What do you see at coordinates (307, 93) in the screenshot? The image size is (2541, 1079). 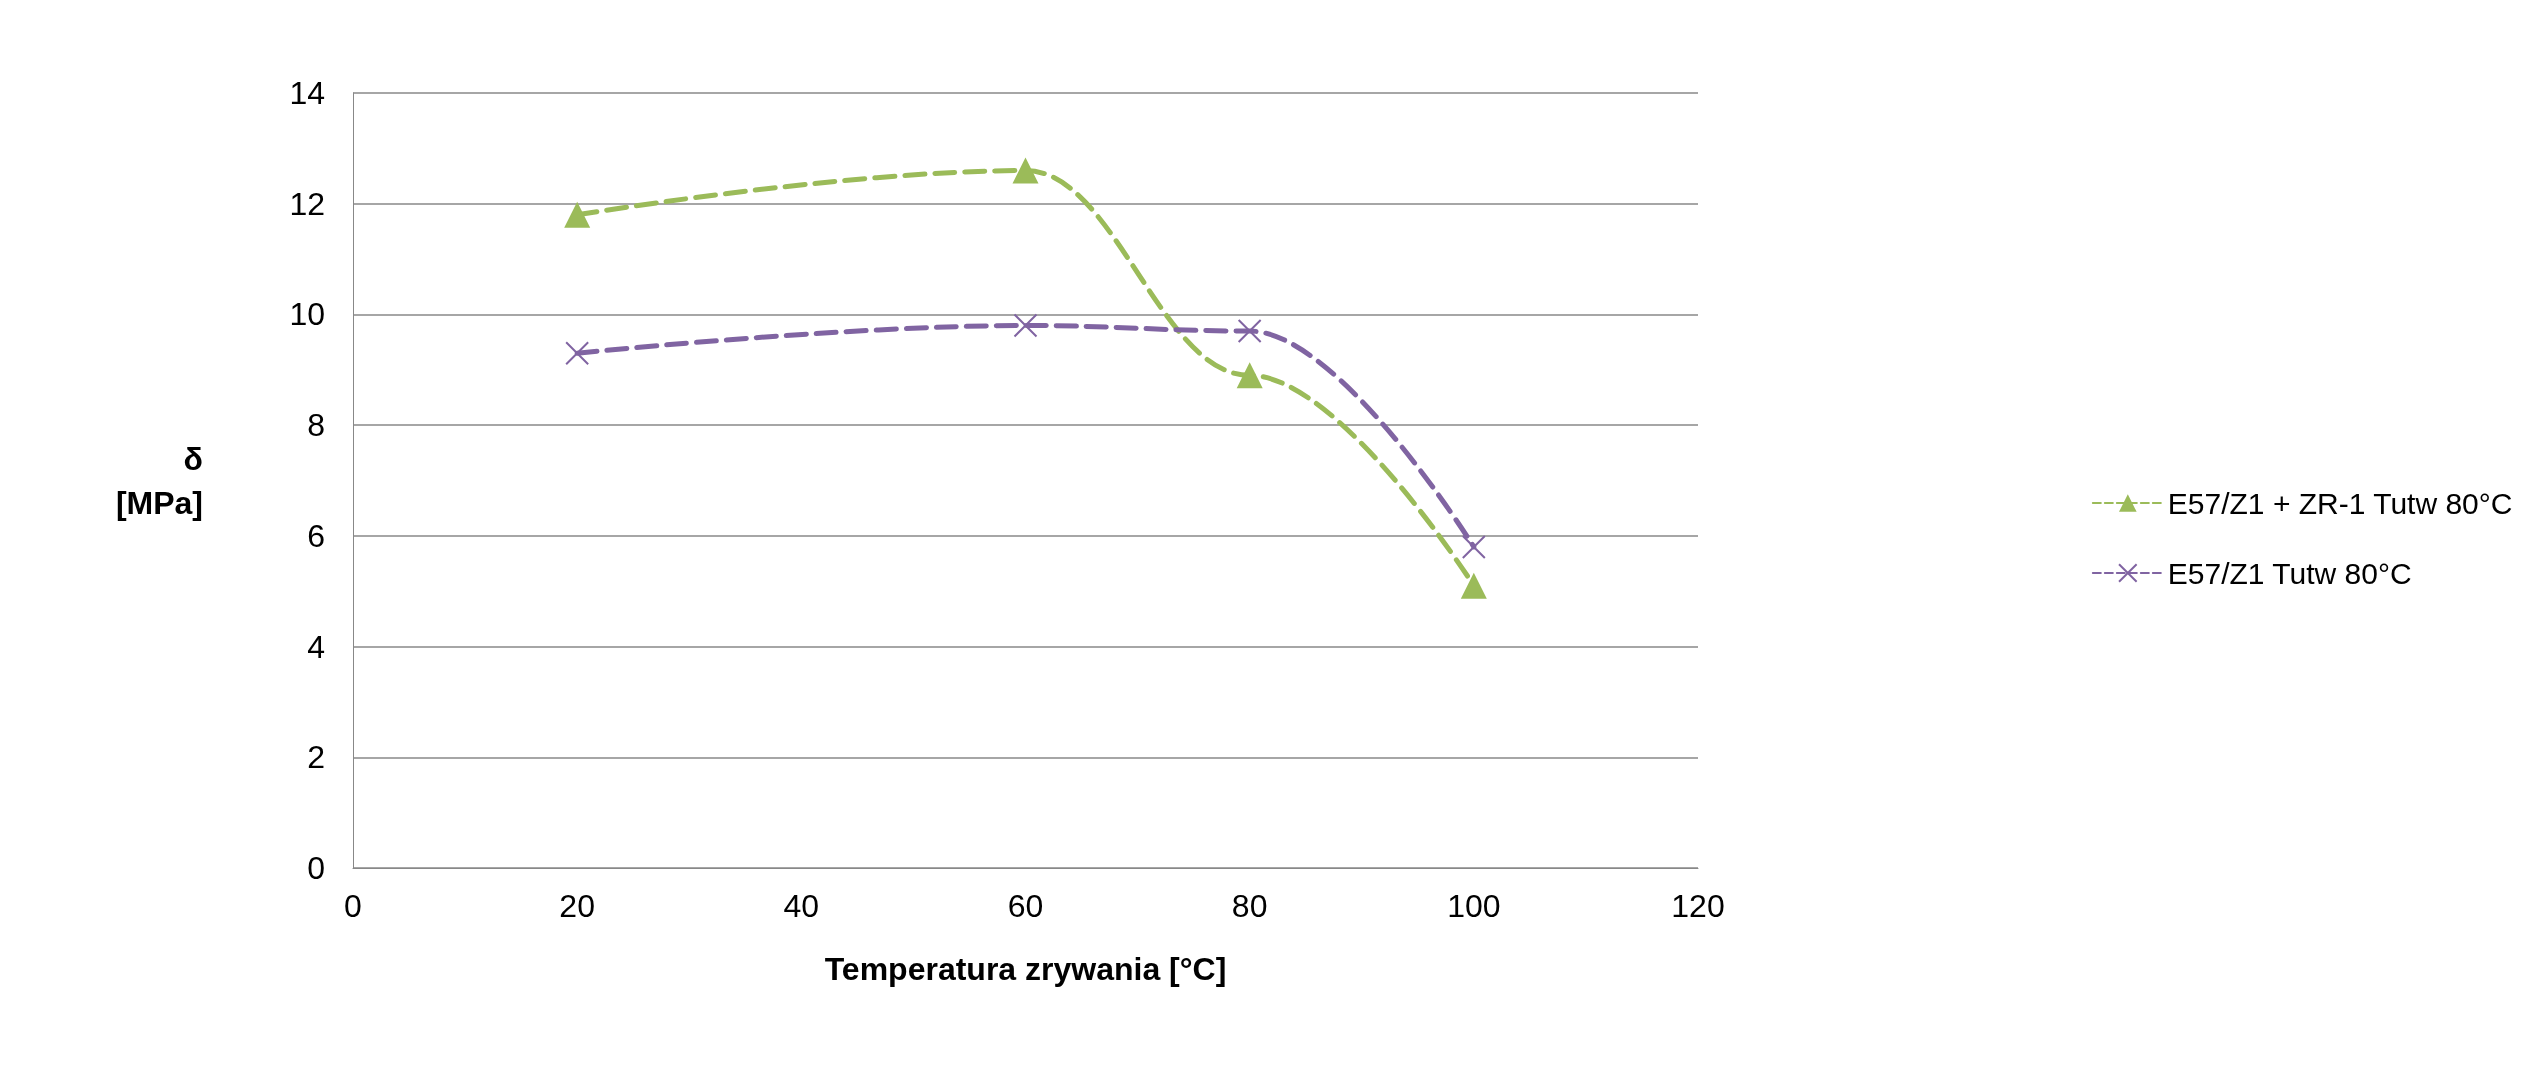 I see `y-tick-label: 14` at bounding box center [307, 93].